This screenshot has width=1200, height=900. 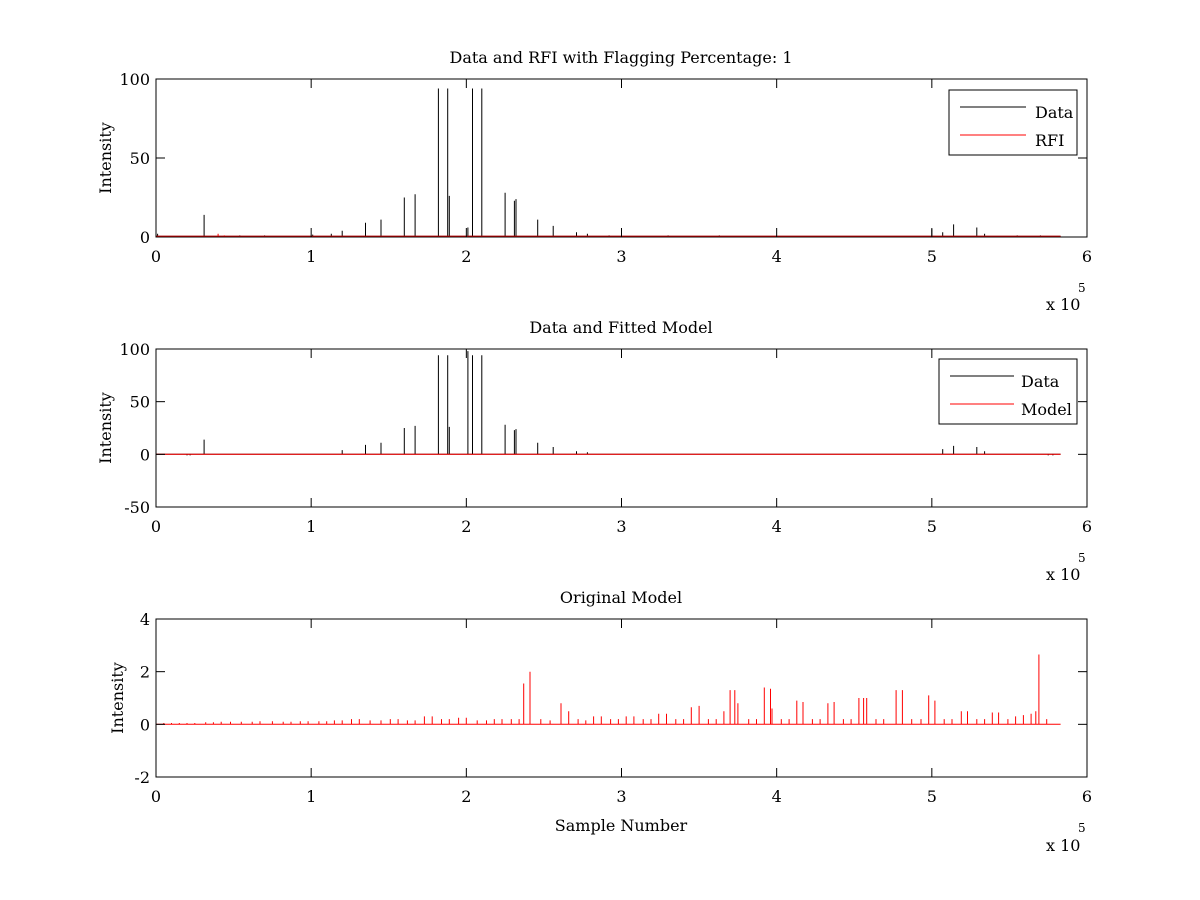 What do you see at coordinates (621, 597) in the screenshot?
I see `subplot-title: Original Model` at bounding box center [621, 597].